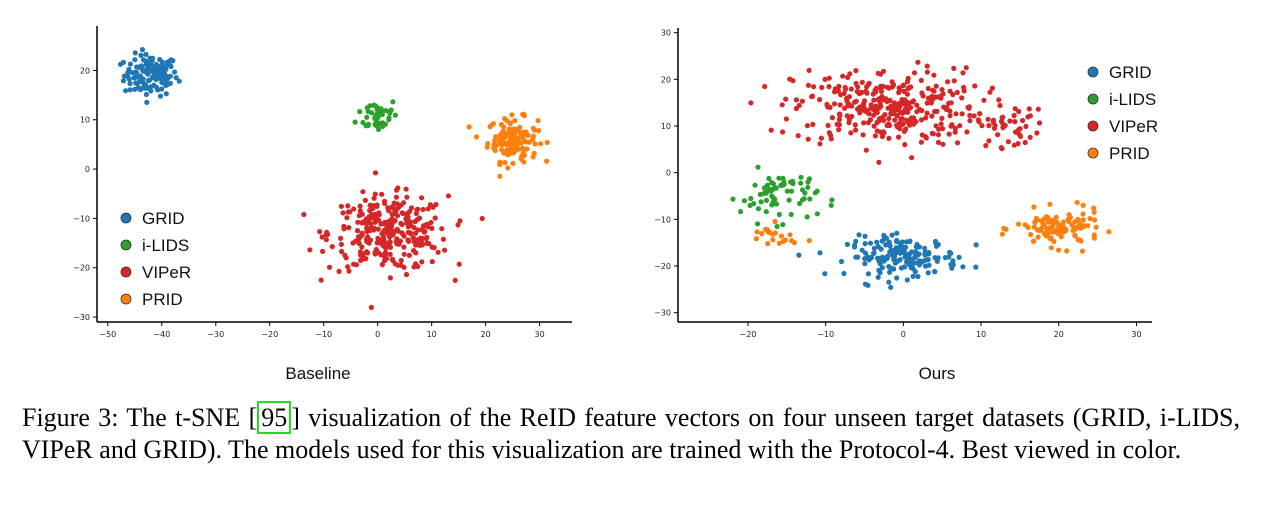 The image size is (1267, 508). Describe the element at coordinates (274, 417) in the screenshot. I see `citation-link: 95` at that location.